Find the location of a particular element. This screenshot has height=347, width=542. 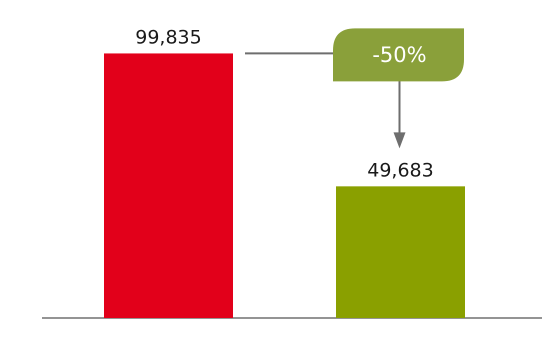

change-badge is located at coordinates (398, 55).